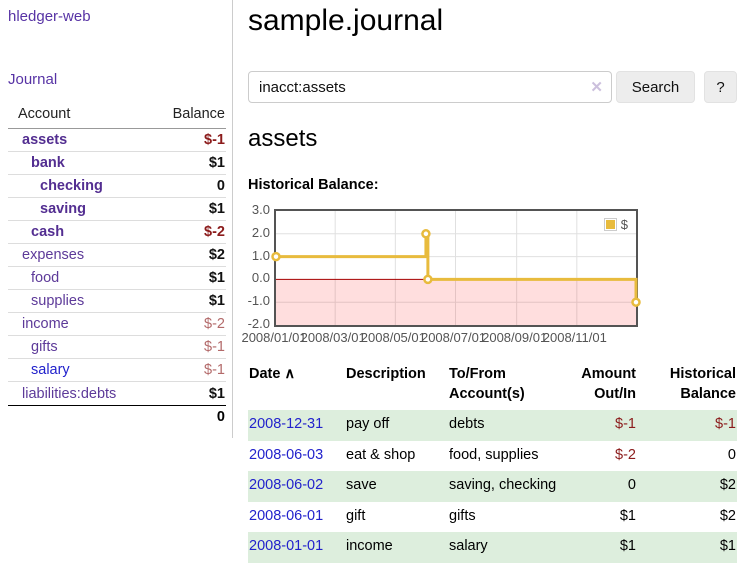  Describe the element at coordinates (720, 87) in the screenshot. I see `help-button: ?` at that location.